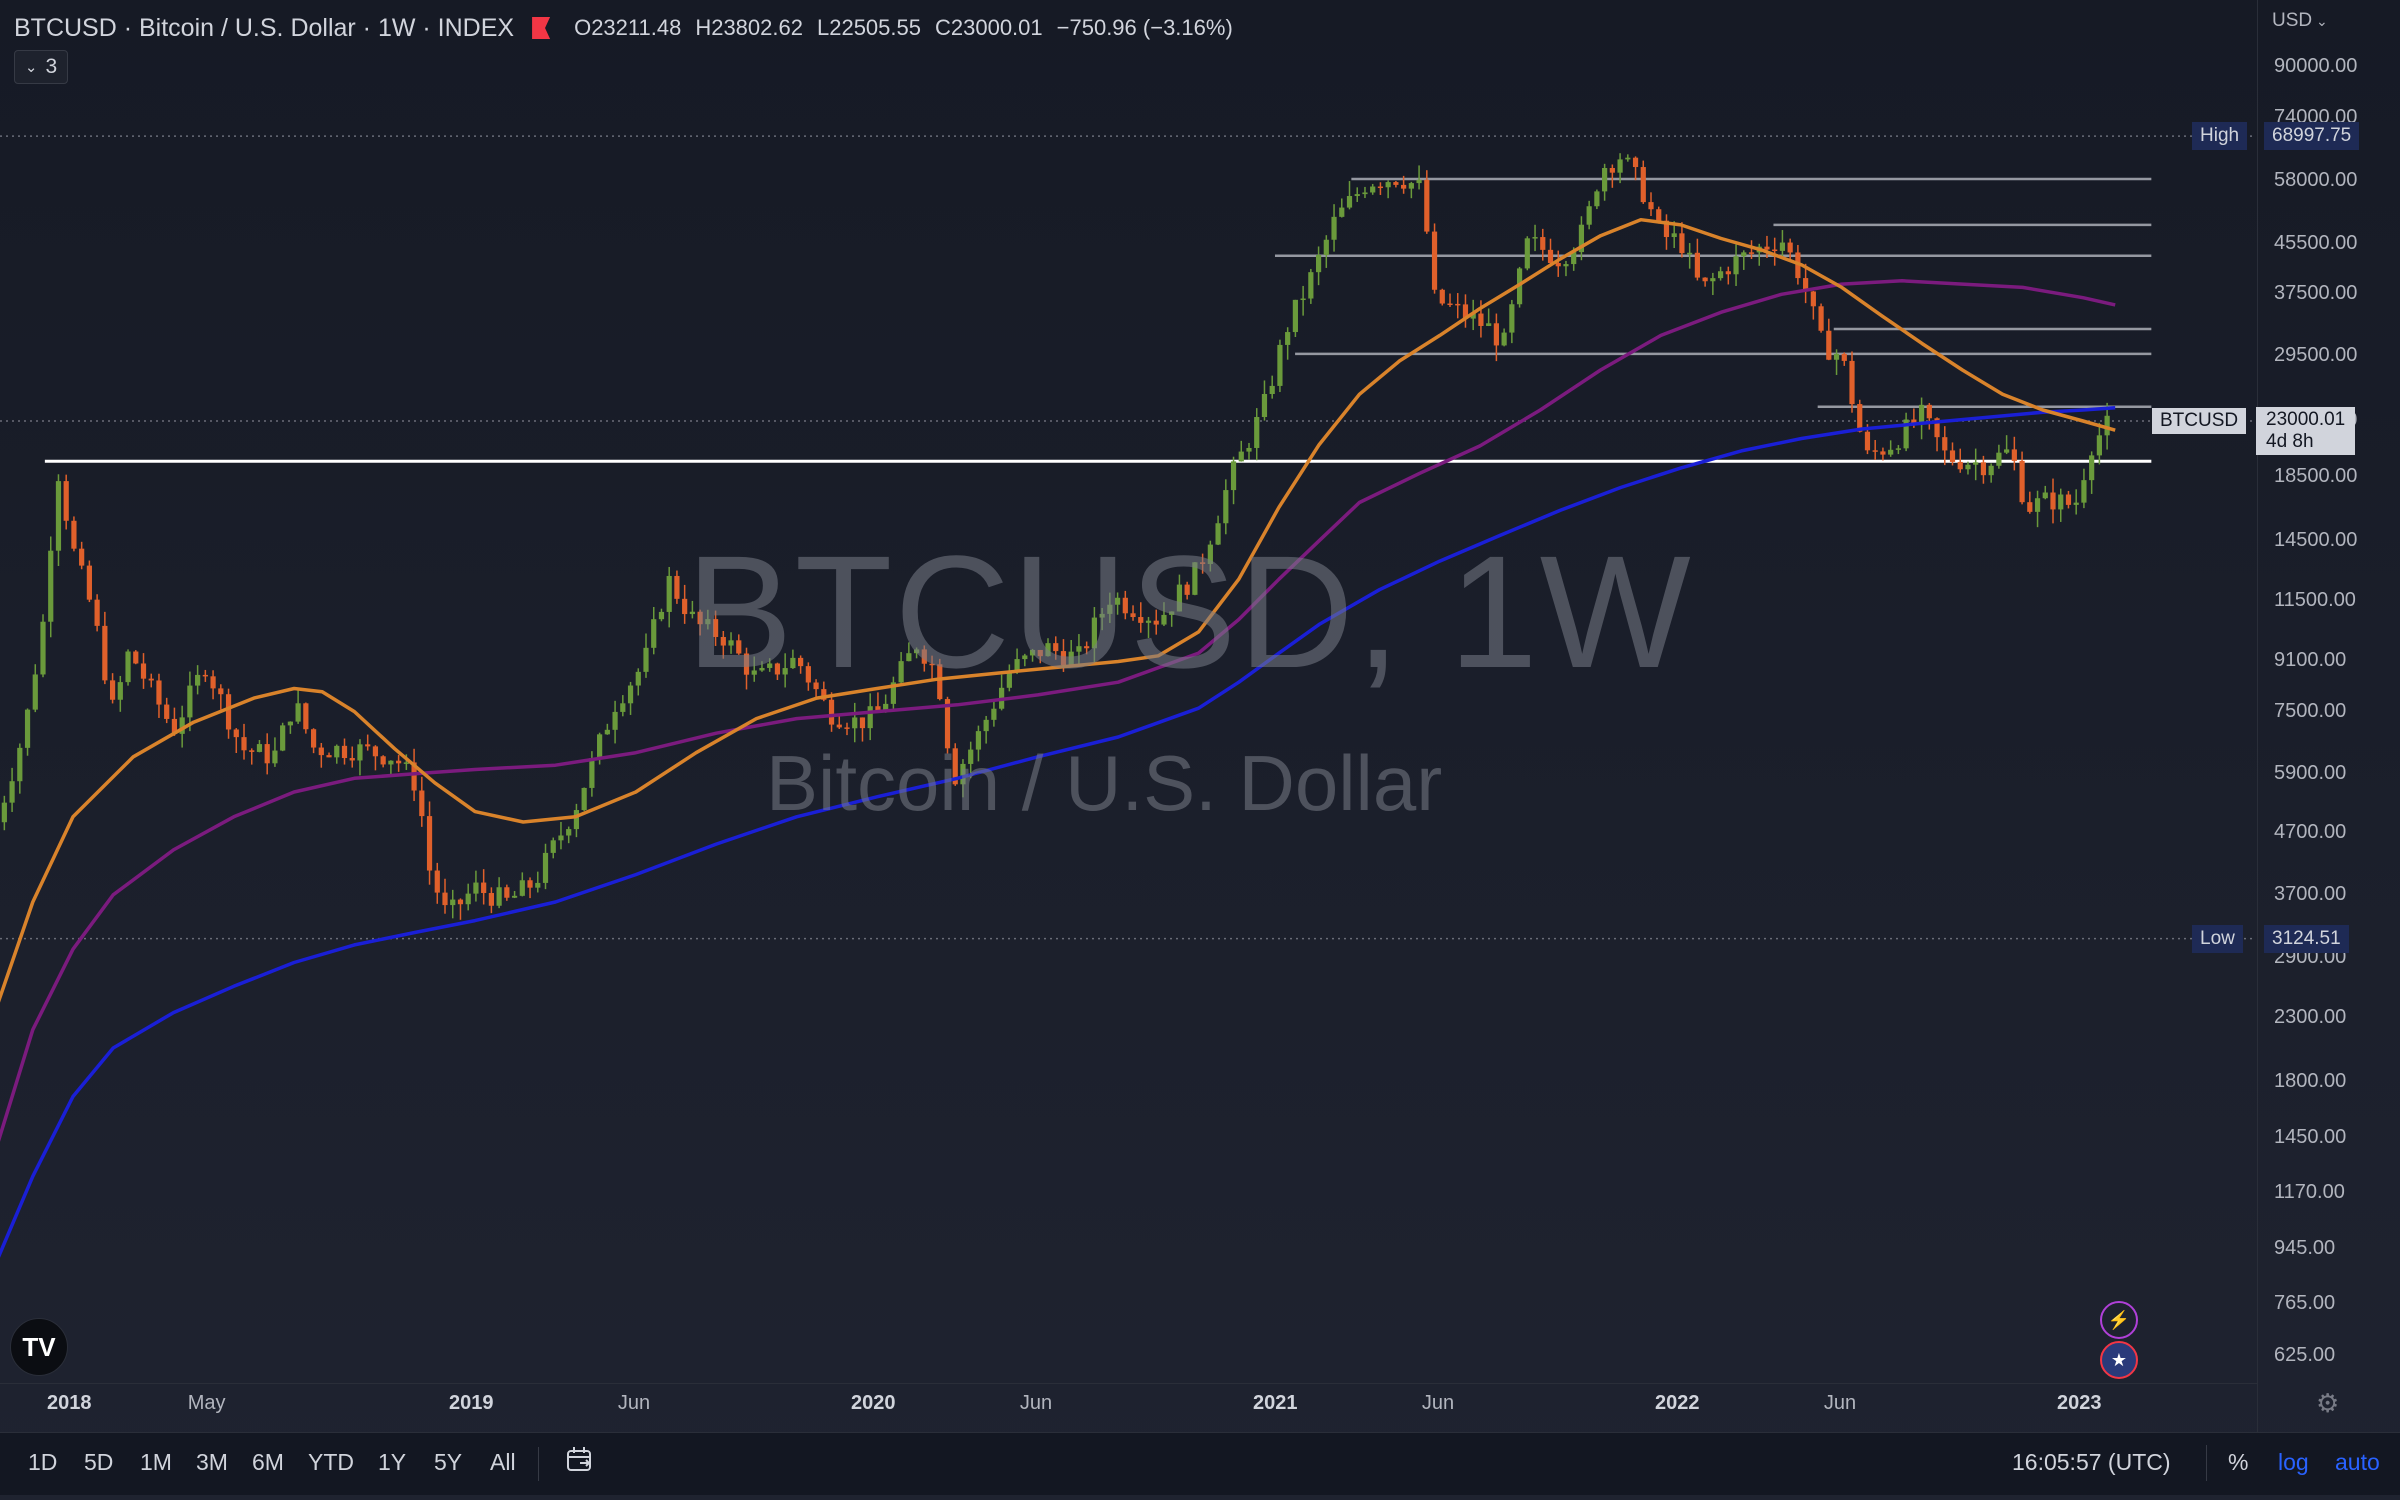  Describe the element at coordinates (39, 1347) in the screenshot. I see `tradingview-logo: TV` at that location.